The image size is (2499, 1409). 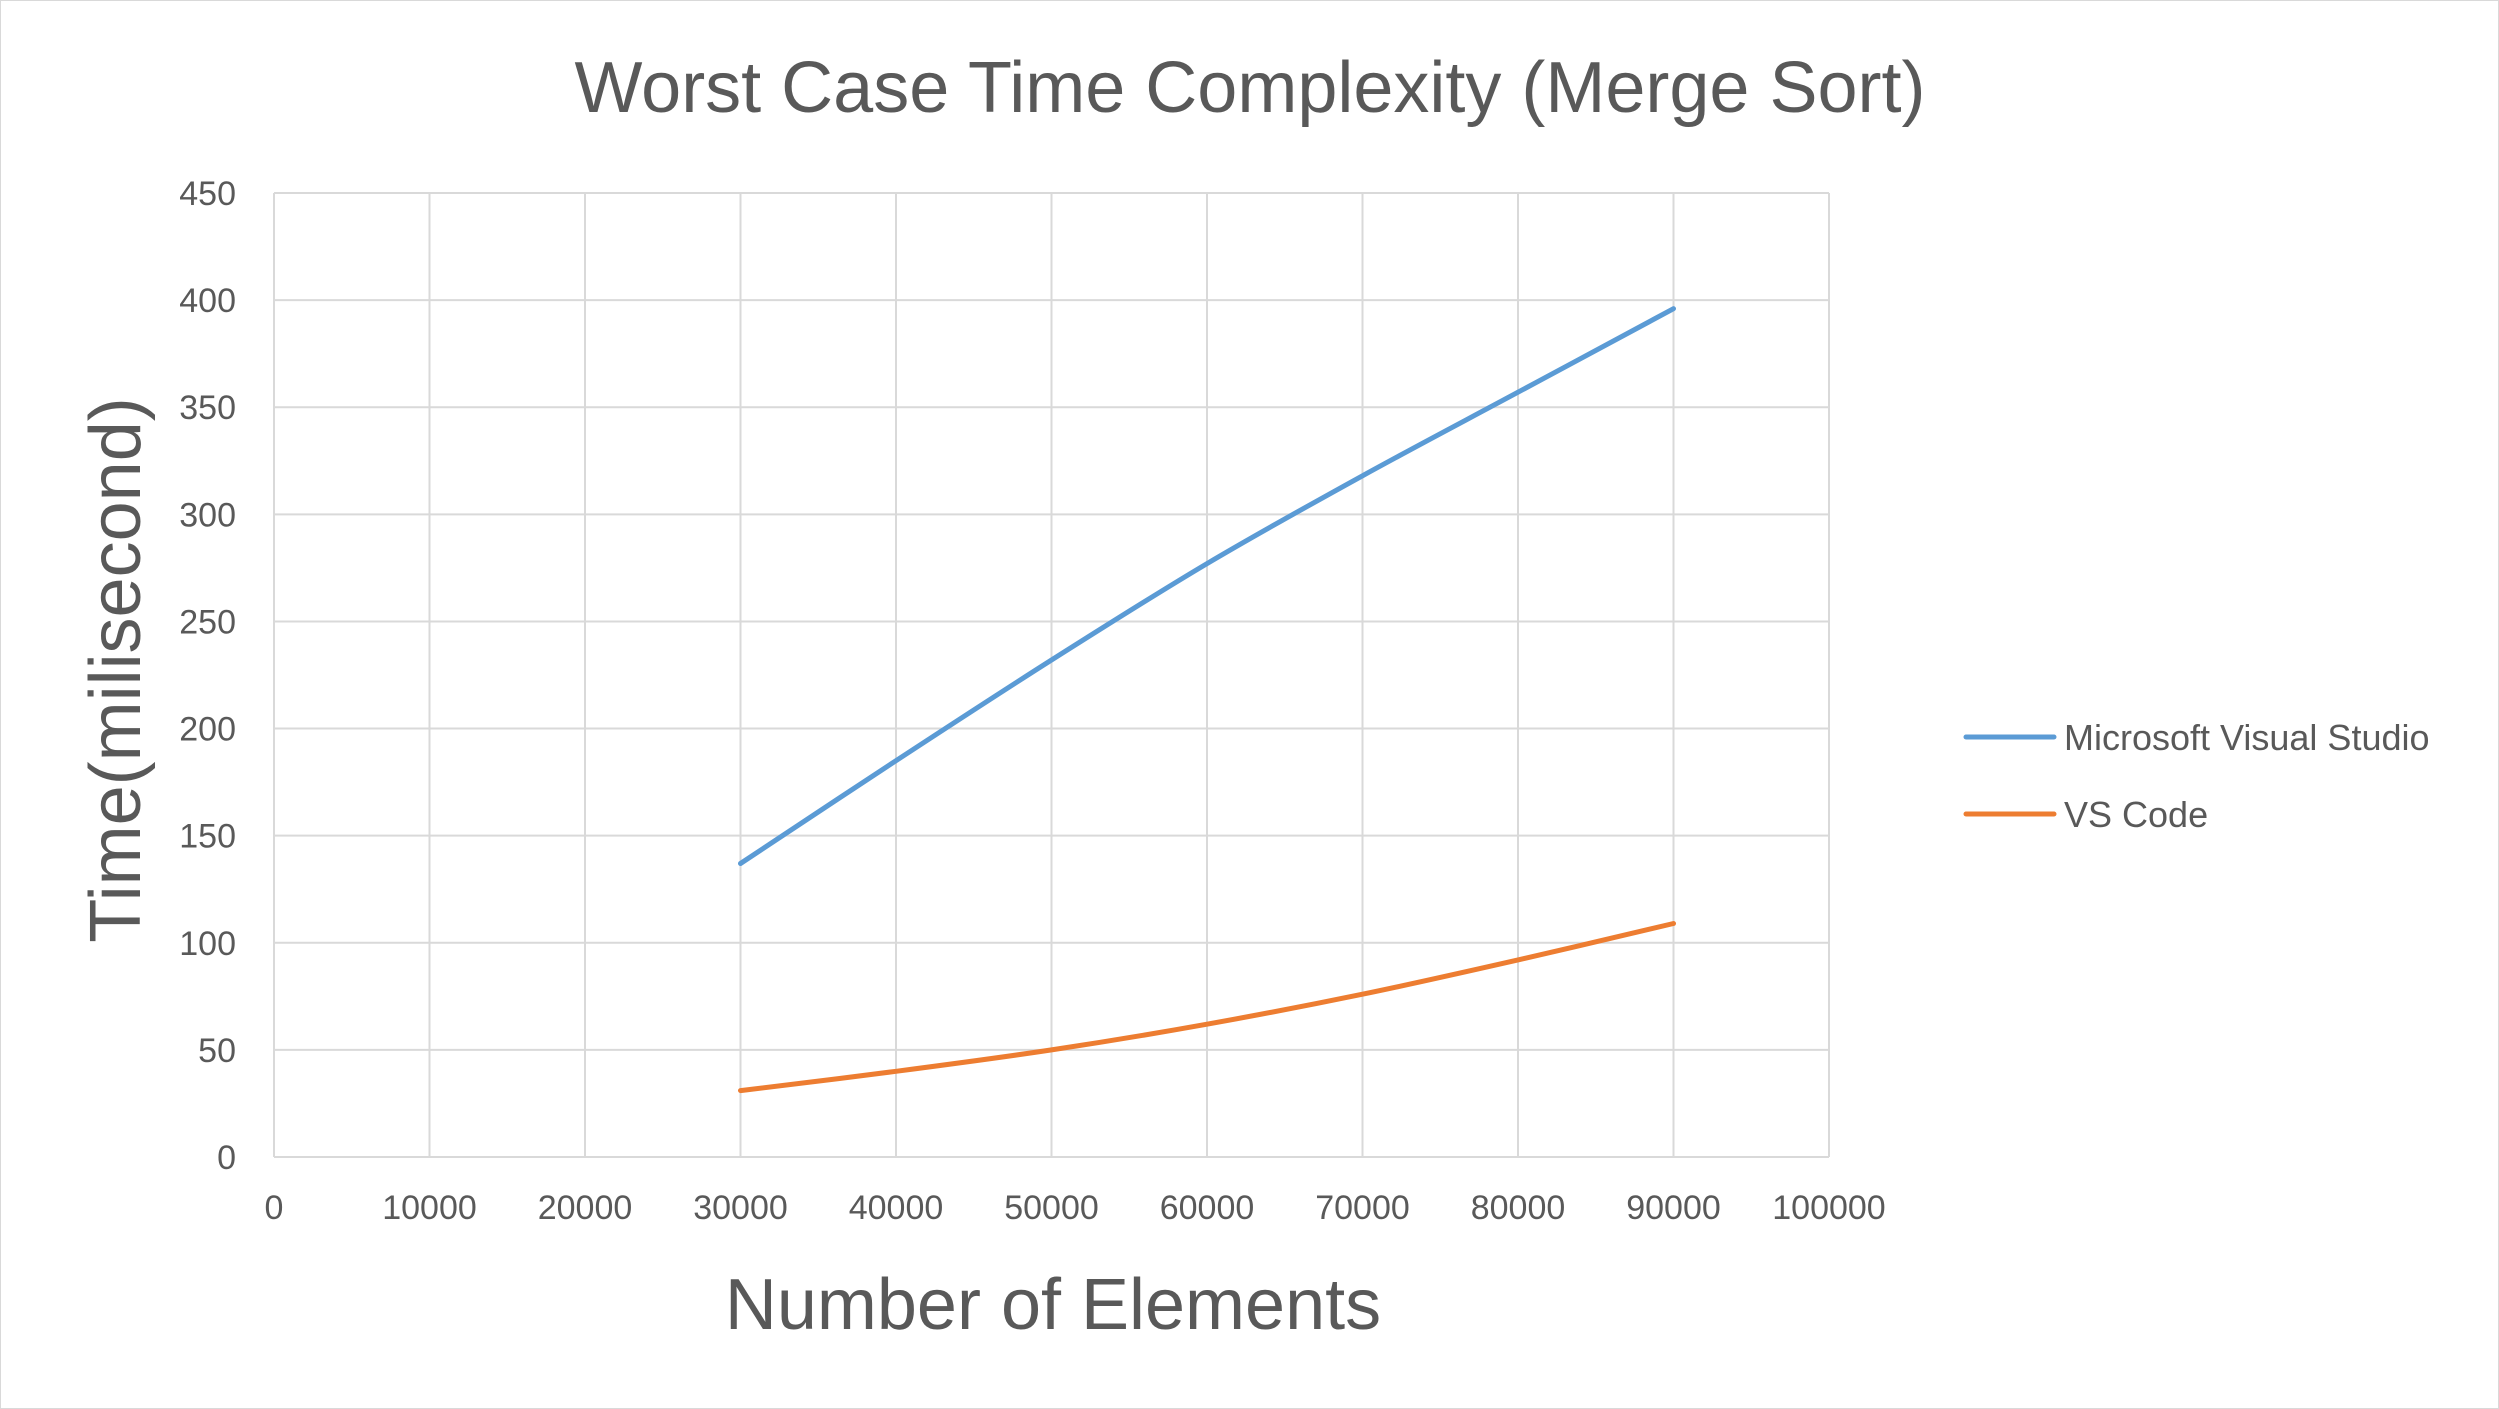 What do you see at coordinates (1207, 1208) in the screenshot?
I see `x-tick-label: 60000` at bounding box center [1207, 1208].